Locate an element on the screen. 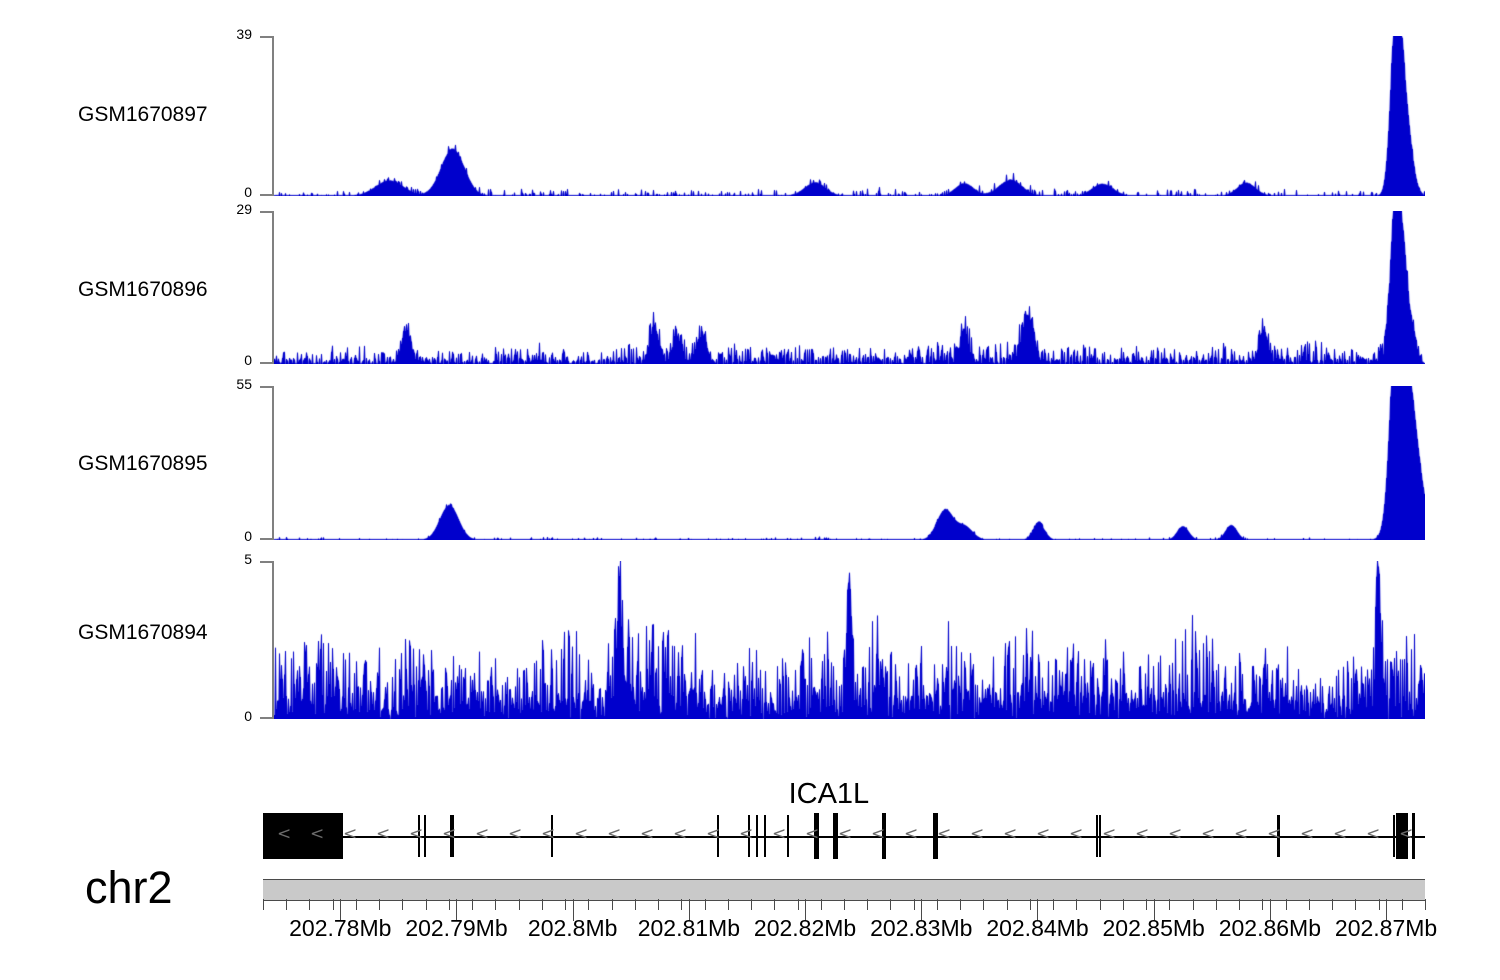 The image size is (1500, 980). track-label-gsm1670896: GSM1670896 is located at coordinates (143, 289).